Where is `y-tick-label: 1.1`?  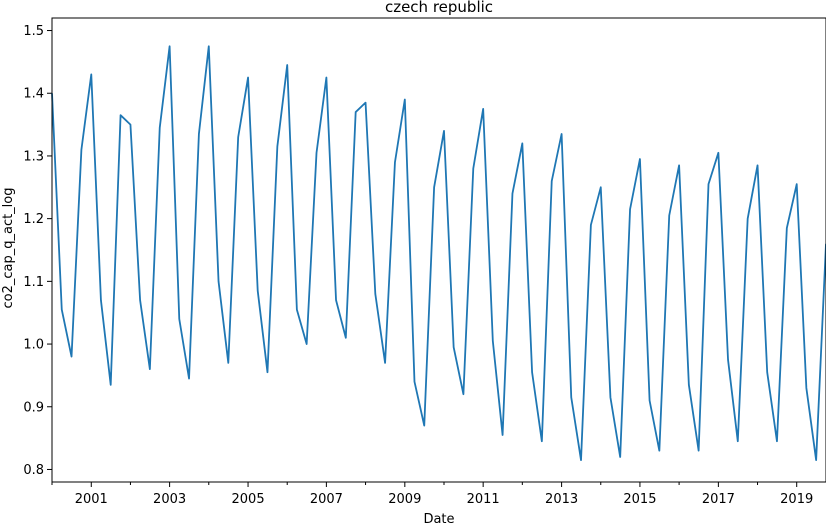 y-tick-label: 1.1 is located at coordinates (33, 282).